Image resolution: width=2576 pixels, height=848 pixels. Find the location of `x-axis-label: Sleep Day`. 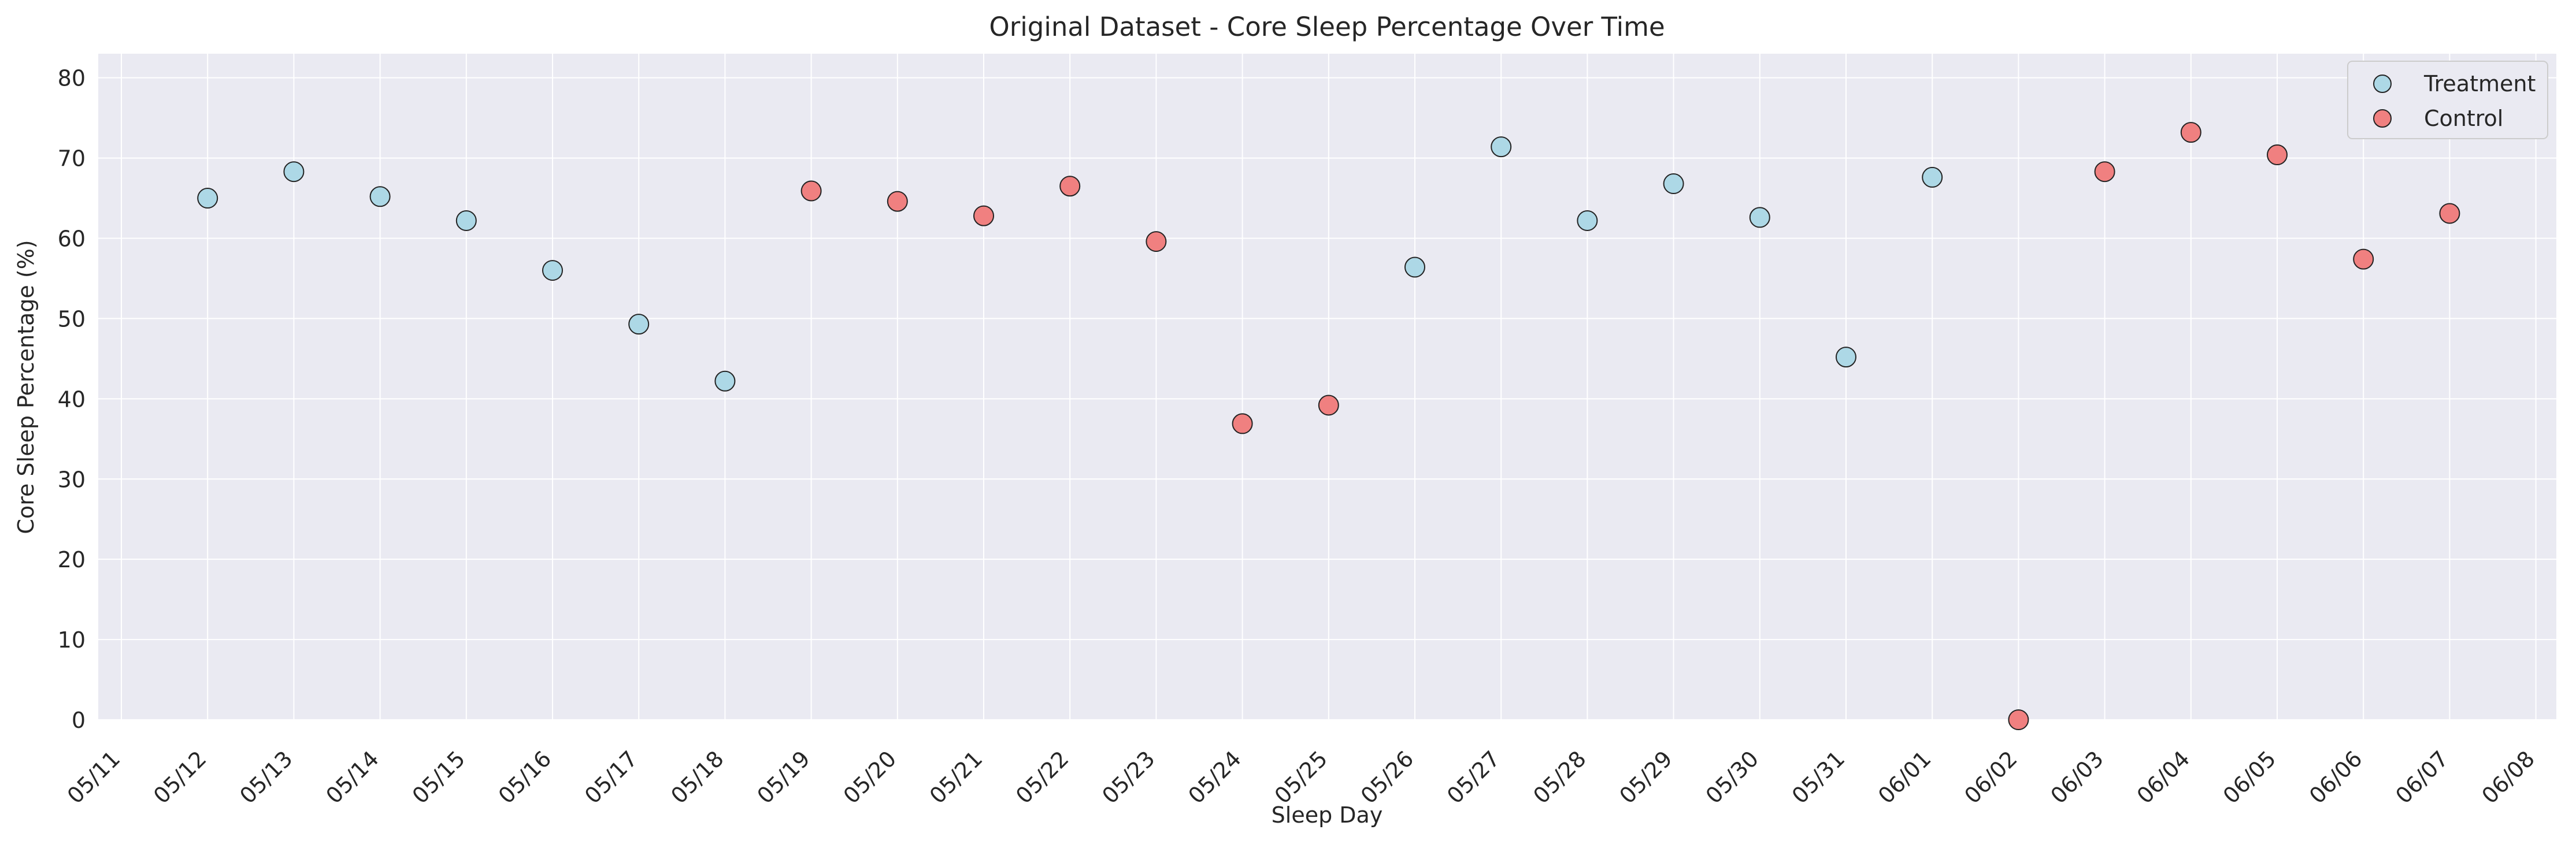

x-axis-label: Sleep Day is located at coordinates (1327, 815).